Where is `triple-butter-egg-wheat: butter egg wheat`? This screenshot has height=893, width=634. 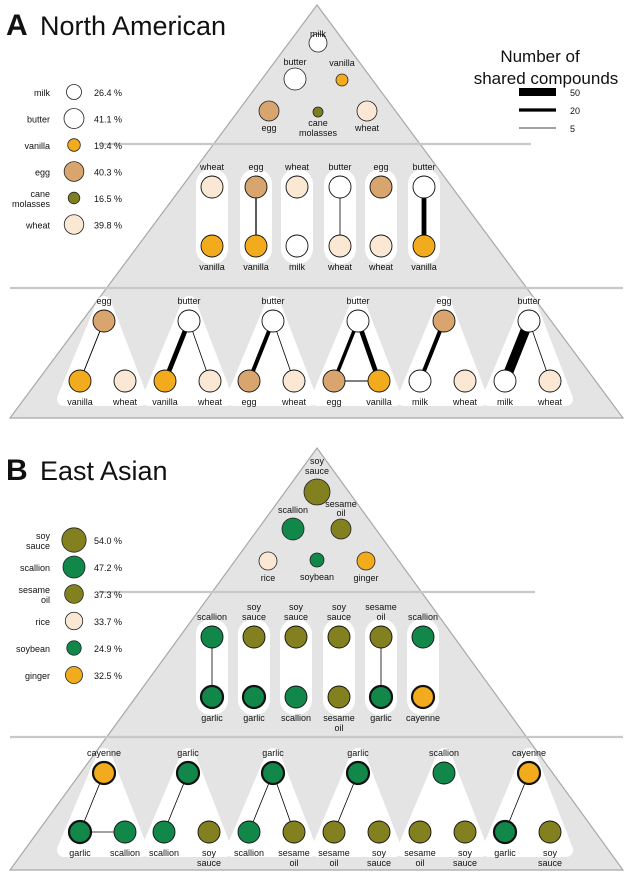 triple-butter-egg-wheat: butter egg wheat is located at coordinates (271, 351).